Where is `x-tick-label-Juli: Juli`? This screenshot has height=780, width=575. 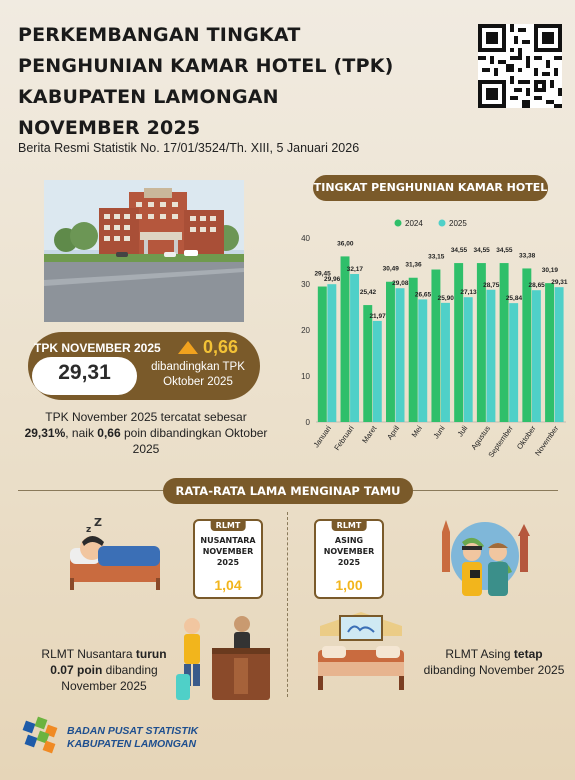
x-tick-label-Juli: Juli is located at coordinates (463, 431).